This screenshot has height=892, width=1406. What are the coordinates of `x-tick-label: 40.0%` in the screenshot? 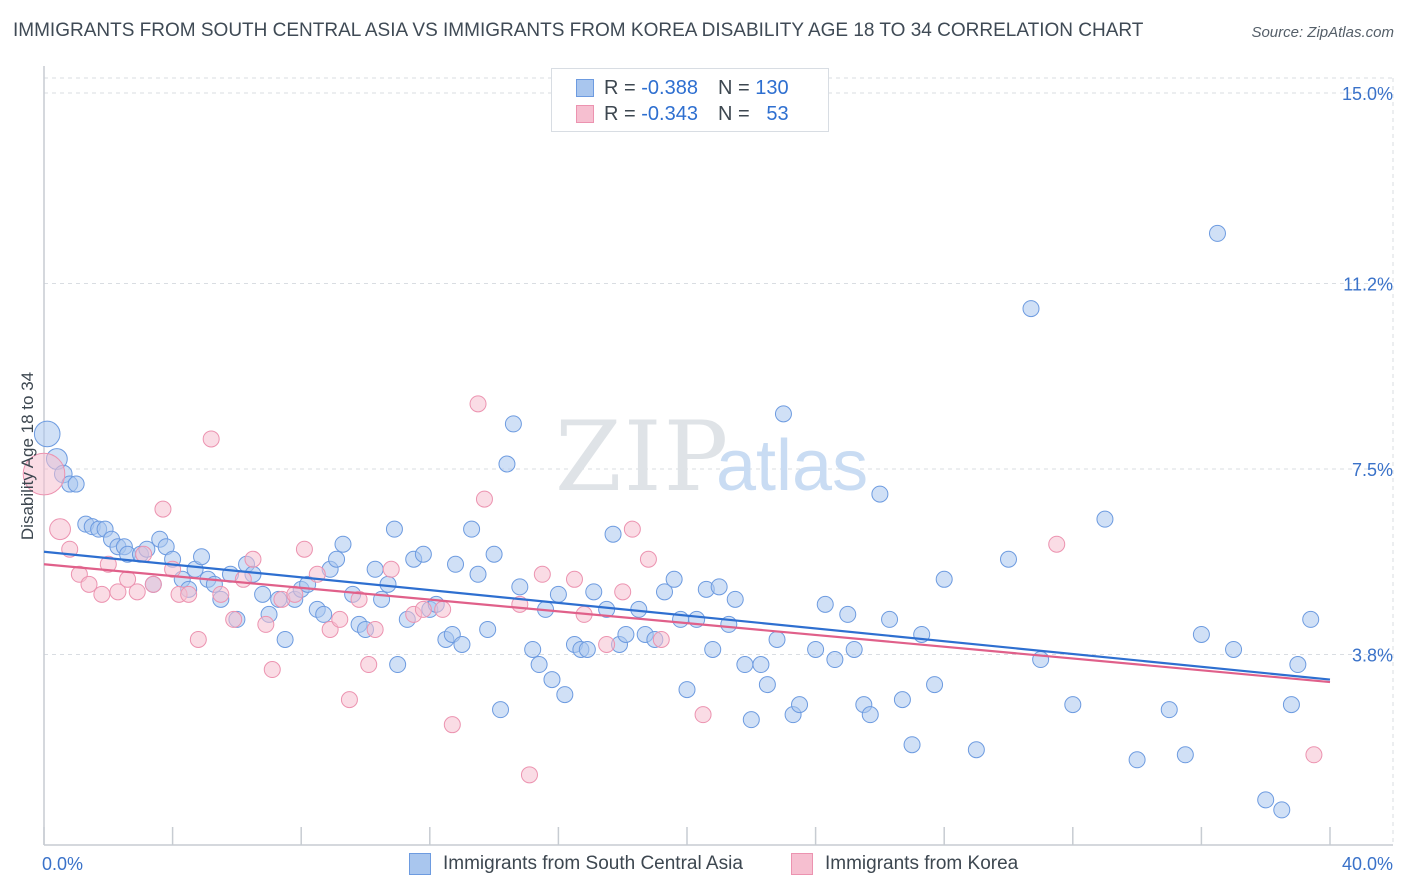 It's located at (1367, 864).